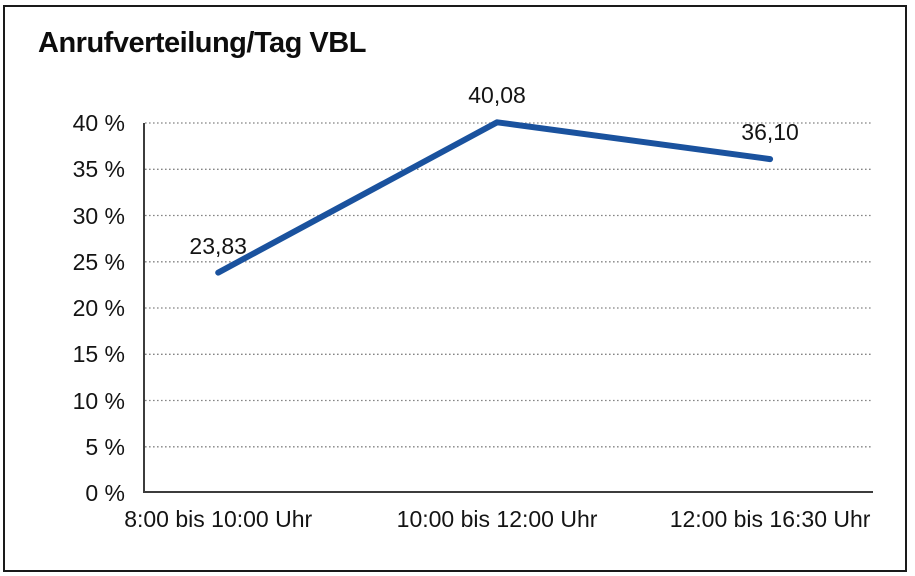 This screenshot has width=915, height=576. What do you see at coordinates (770, 132) in the screenshot?
I see `data-point-label: 36,10` at bounding box center [770, 132].